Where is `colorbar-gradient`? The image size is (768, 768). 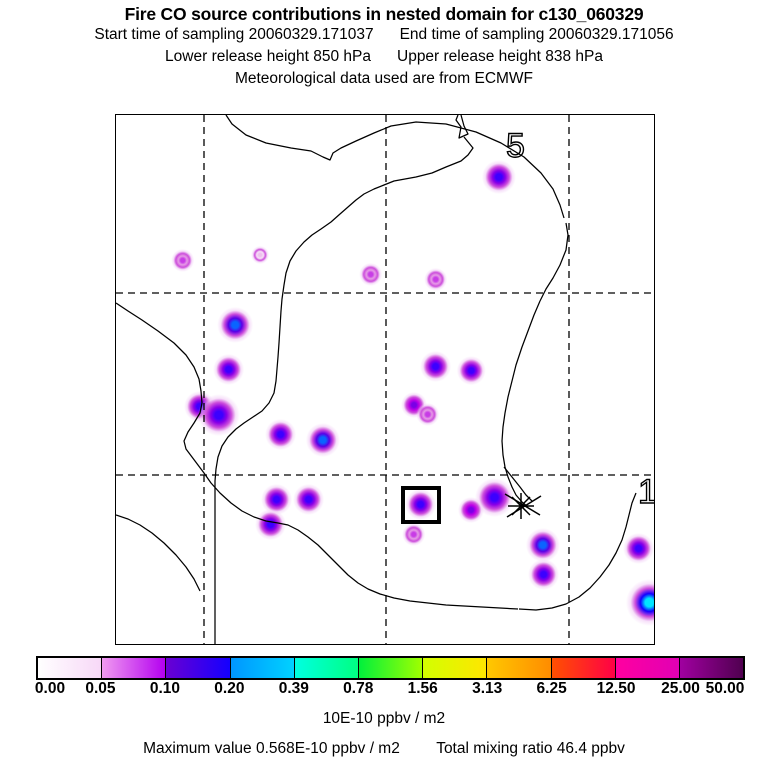 colorbar-gradient is located at coordinates (390, 668).